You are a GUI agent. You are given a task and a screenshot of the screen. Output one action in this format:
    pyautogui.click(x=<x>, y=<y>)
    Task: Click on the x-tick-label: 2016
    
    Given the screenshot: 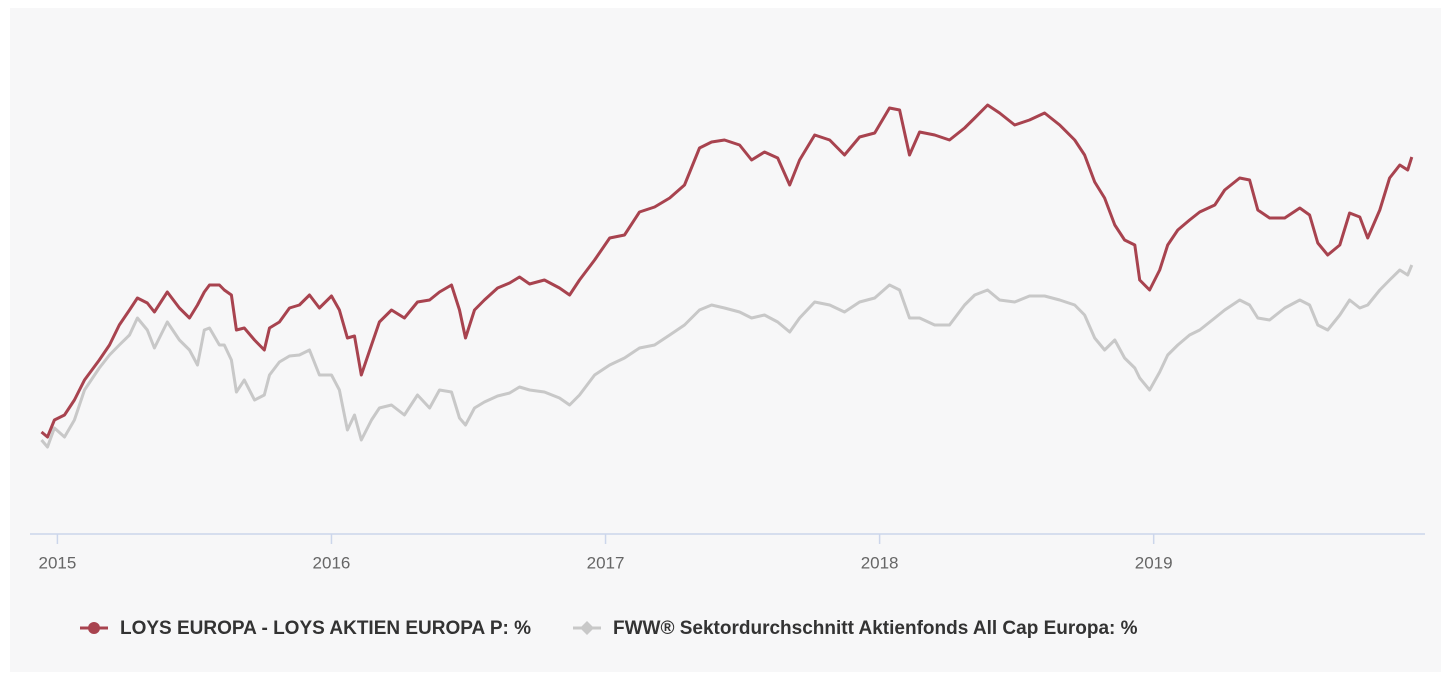 What is the action you would take?
    pyautogui.click(x=332, y=562)
    